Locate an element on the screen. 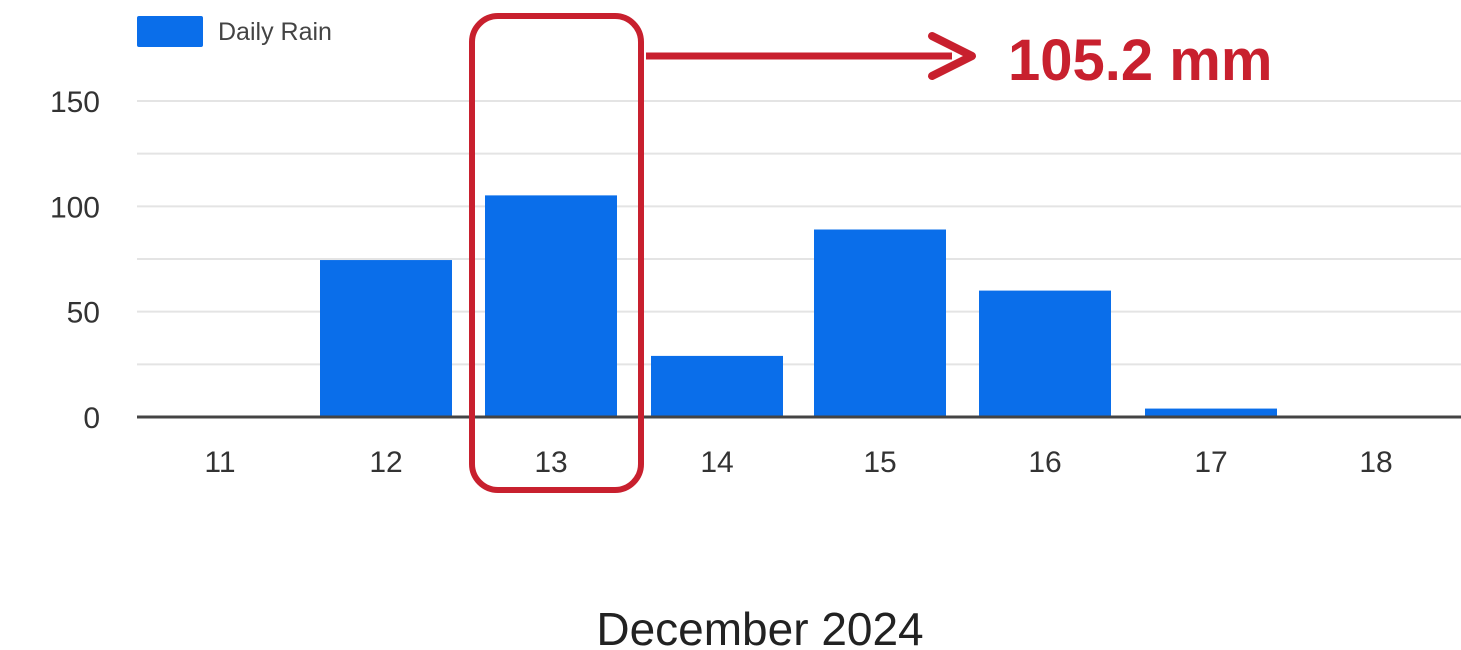  x-tick-label: 18 is located at coordinates (1375, 462).